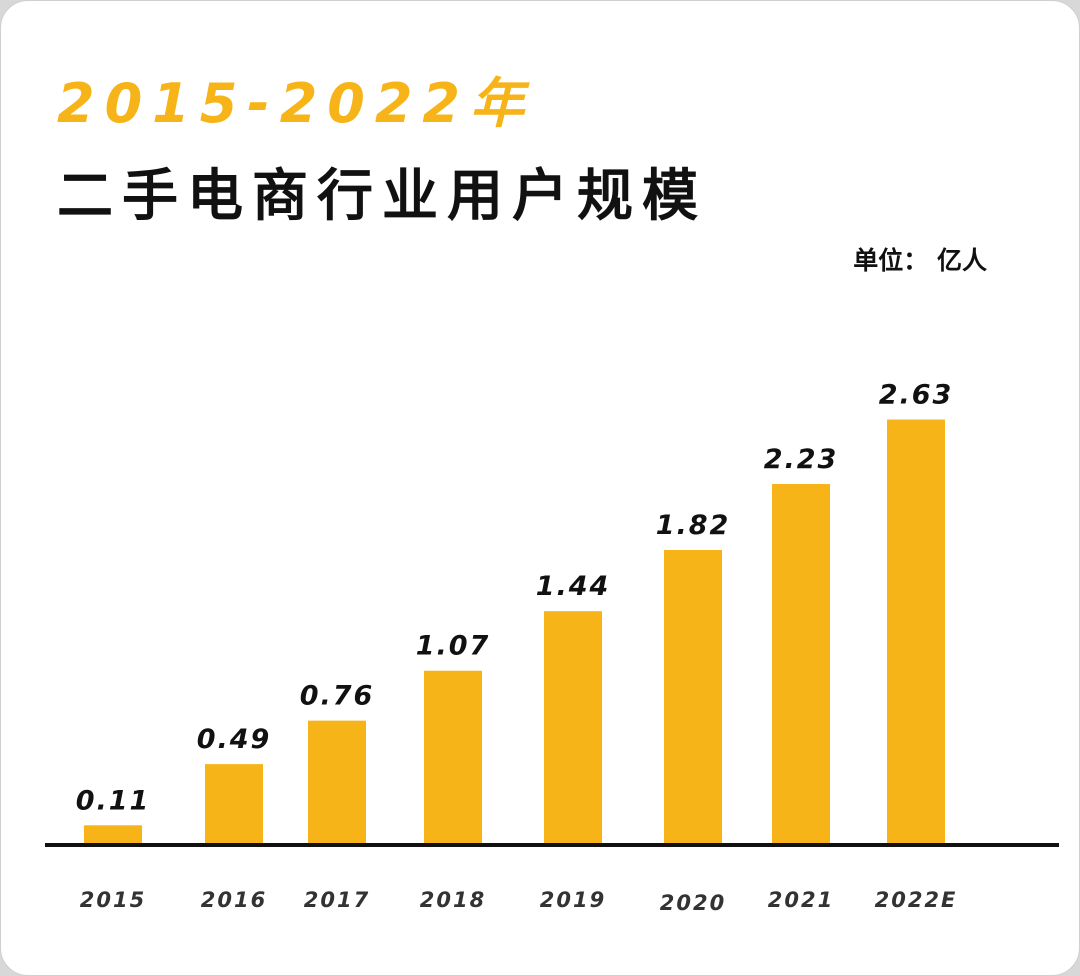  Describe the element at coordinates (234, 803) in the screenshot. I see `bar-2016` at that location.